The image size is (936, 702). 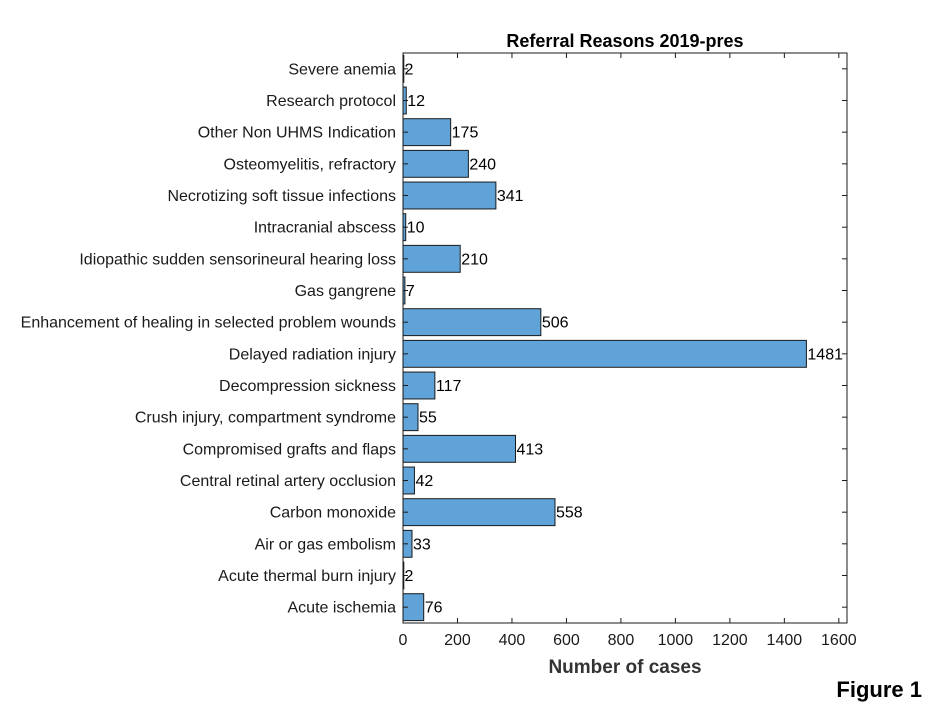 I want to click on figure-label: Figure 1, so click(x=879, y=689).